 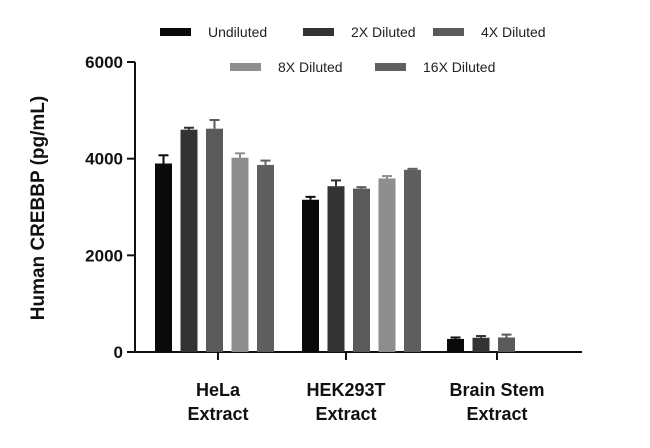 I want to click on category-label: HeLa Extract, so click(x=217, y=402).